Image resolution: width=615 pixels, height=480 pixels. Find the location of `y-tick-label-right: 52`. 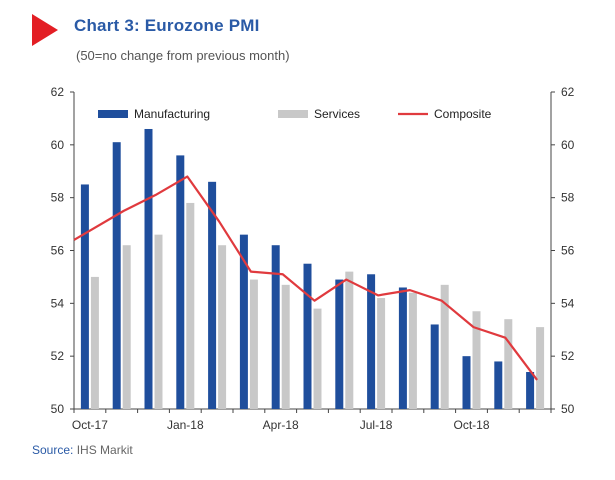

y-tick-label-right: 52 is located at coordinates (568, 356).